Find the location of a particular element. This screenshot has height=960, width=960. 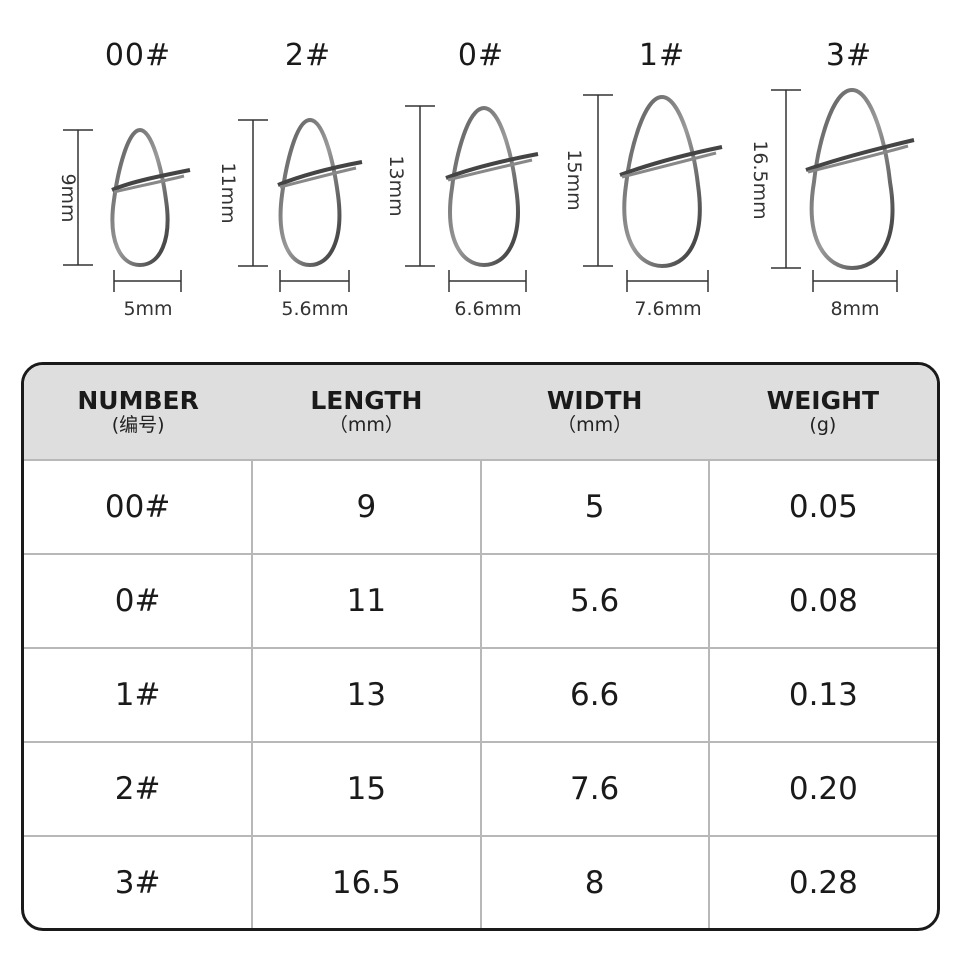

header-length: LENGTH （mm） is located at coordinates (366, 412).